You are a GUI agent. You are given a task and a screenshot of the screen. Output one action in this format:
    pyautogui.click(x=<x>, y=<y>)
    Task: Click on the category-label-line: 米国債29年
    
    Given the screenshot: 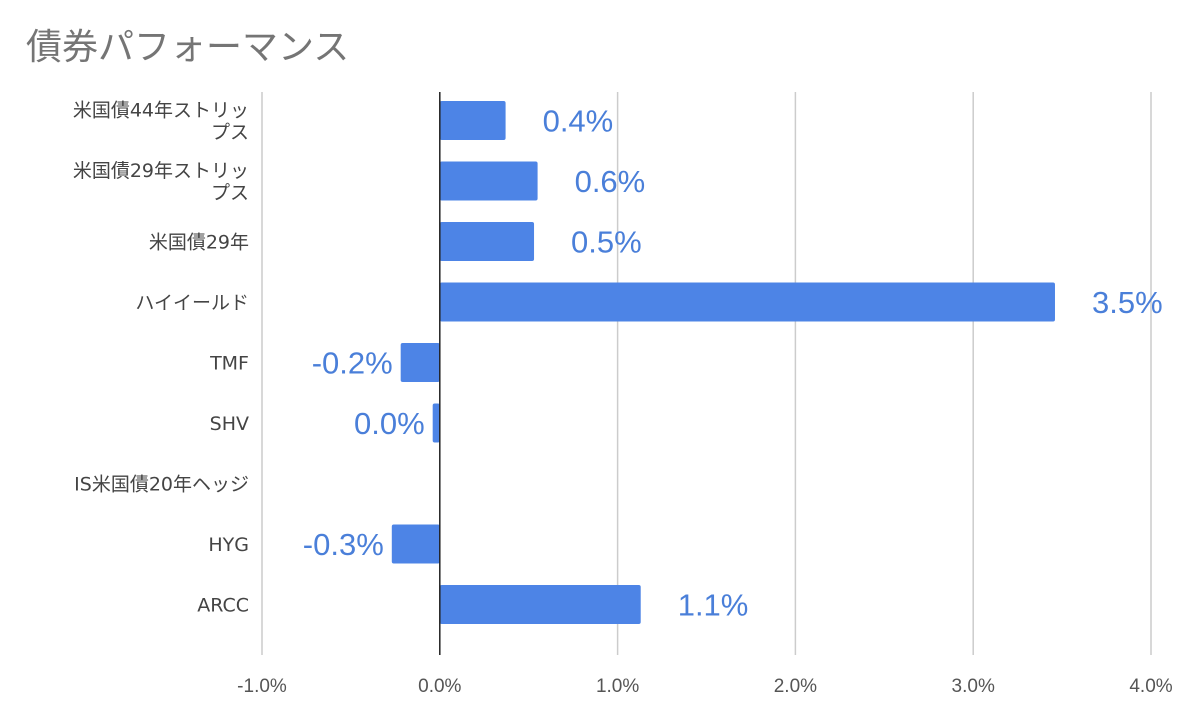 What is the action you would take?
    pyautogui.click(x=199, y=243)
    